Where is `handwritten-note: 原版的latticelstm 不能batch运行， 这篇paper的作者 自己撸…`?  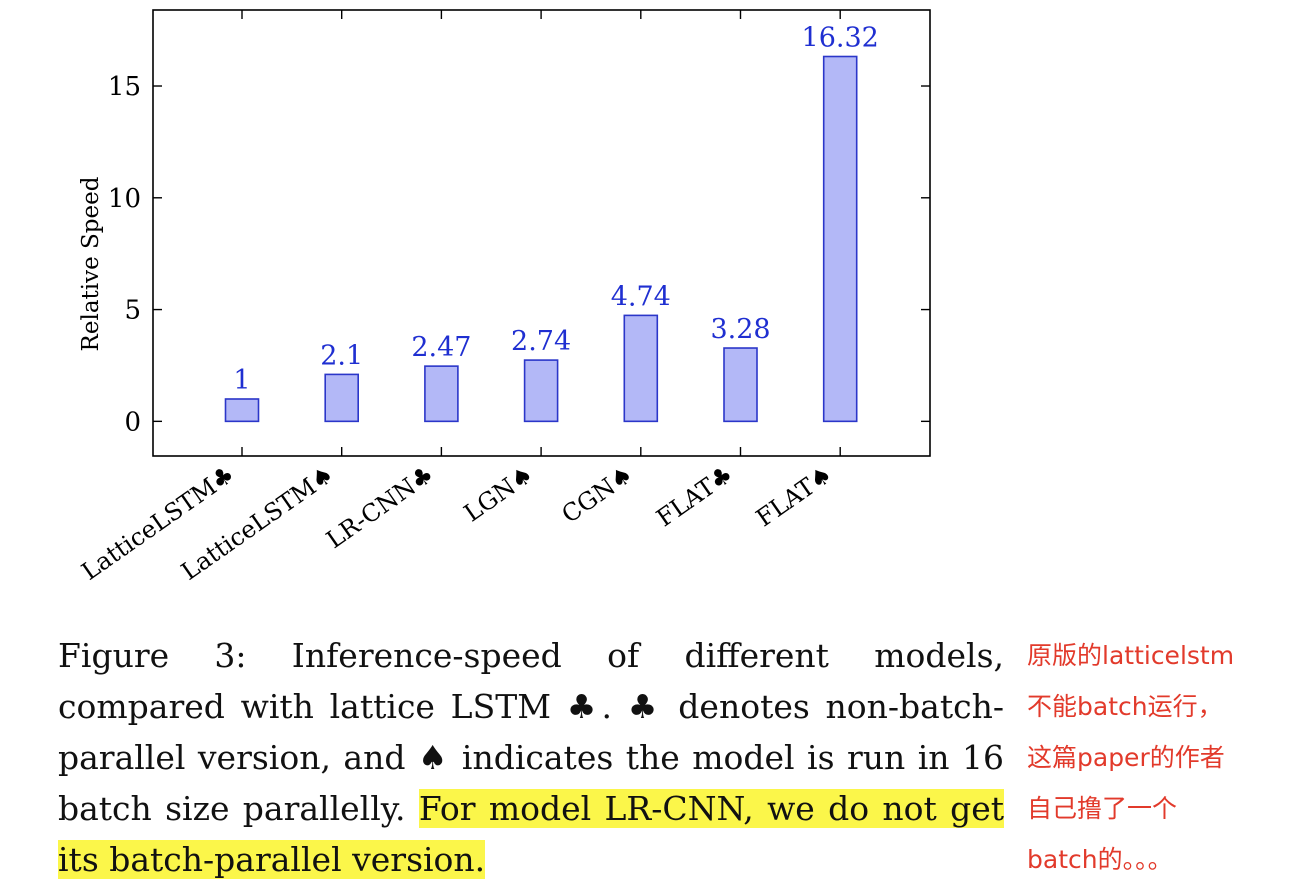
handwritten-note: 原版的latticelstm 不能batch运行， 这篇paper的作者 自己撸… is located at coordinates (1165, 757).